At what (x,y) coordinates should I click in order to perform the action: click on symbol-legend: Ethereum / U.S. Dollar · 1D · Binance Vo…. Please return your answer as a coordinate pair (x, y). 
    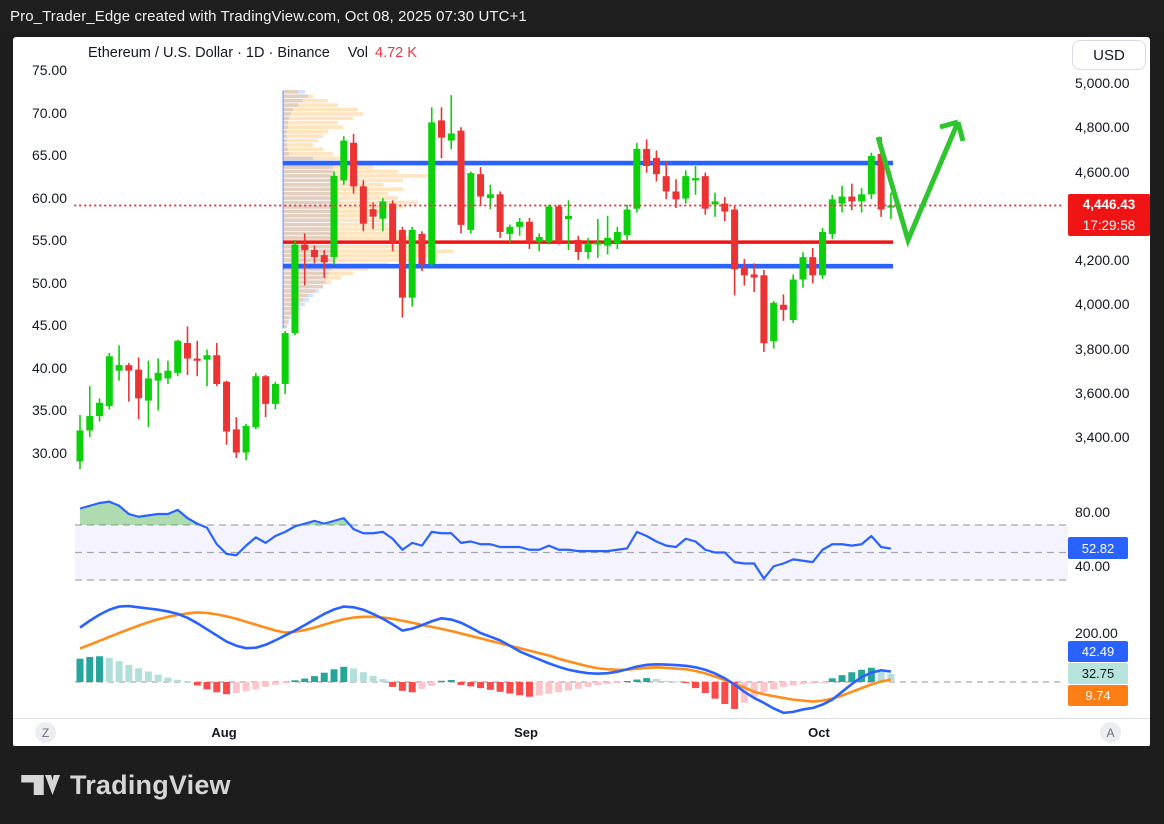
    Looking at the image, I should click on (252, 53).